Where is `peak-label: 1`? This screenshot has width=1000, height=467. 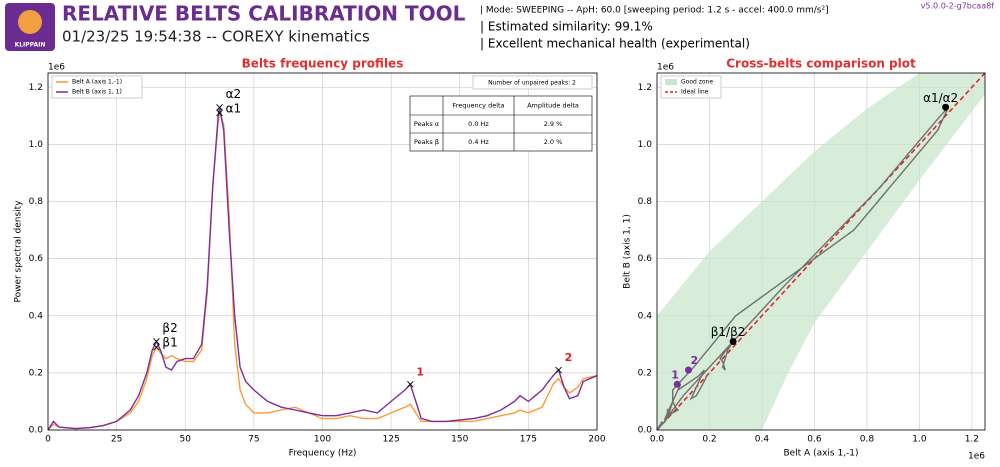 peak-label: 1 is located at coordinates (420, 371).